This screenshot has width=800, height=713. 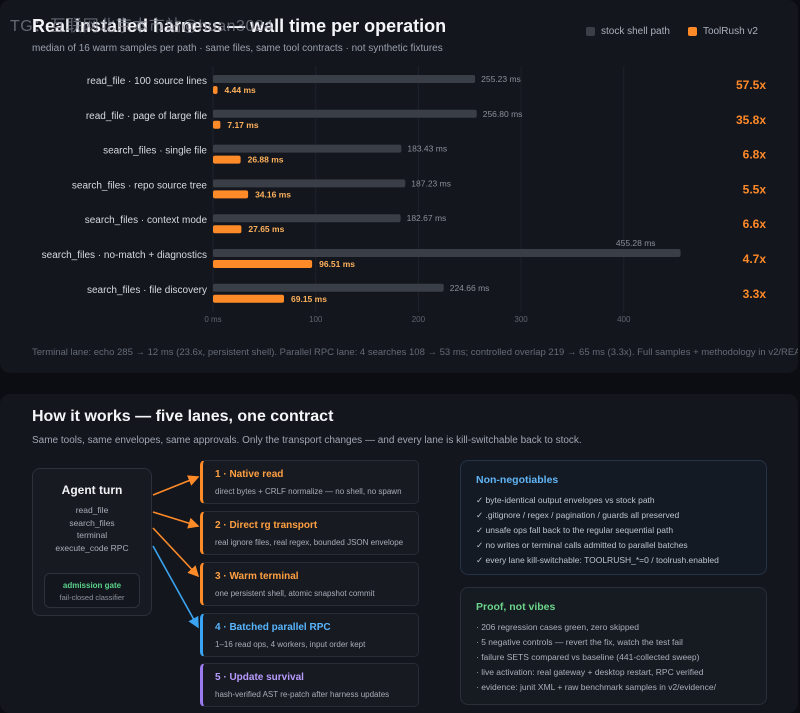 What do you see at coordinates (92, 597) in the screenshot?
I see `admission-gate-subtitle: fail-closed classifier` at bounding box center [92, 597].